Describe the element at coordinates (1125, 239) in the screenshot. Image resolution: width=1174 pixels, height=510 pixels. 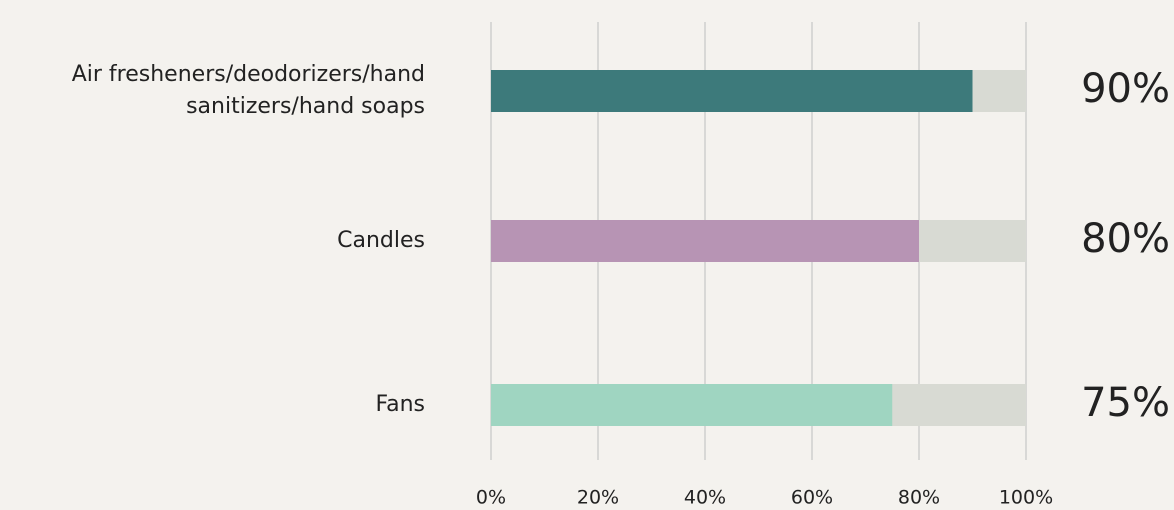
I see `value-label: 80%` at that location.